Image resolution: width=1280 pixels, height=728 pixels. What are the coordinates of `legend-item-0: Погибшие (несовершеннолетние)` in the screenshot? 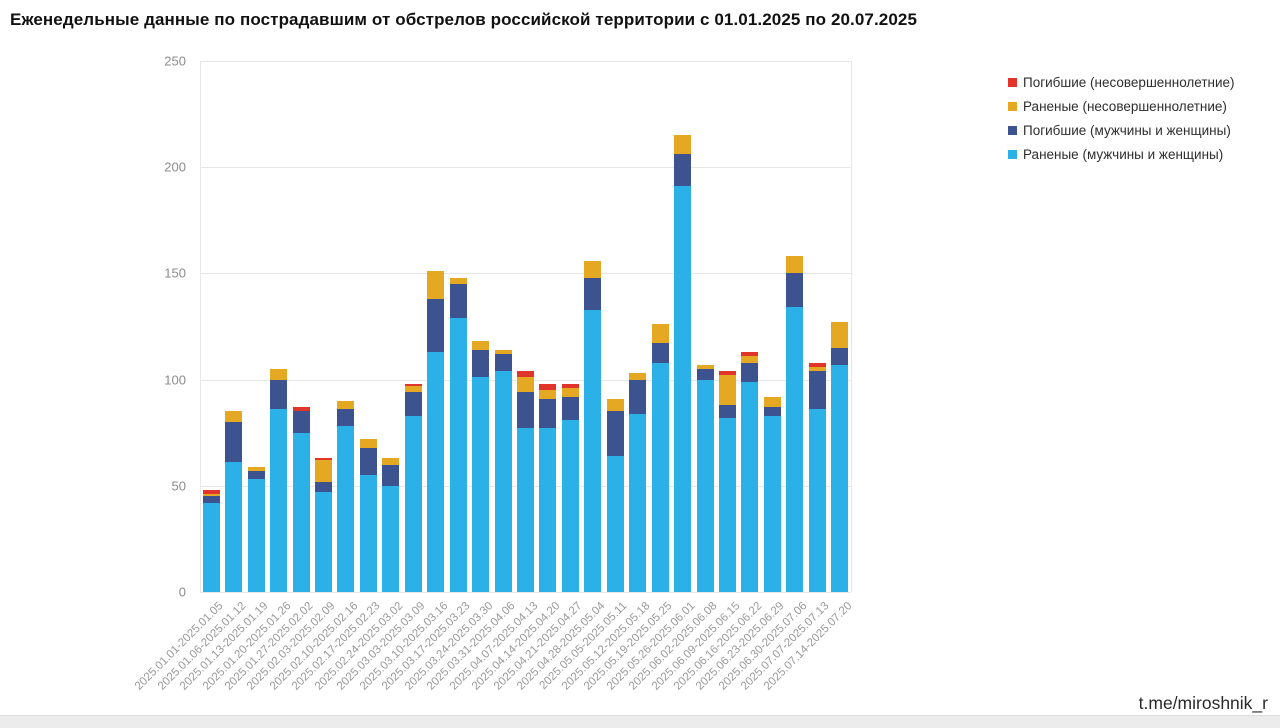 It's located at (1121, 82).